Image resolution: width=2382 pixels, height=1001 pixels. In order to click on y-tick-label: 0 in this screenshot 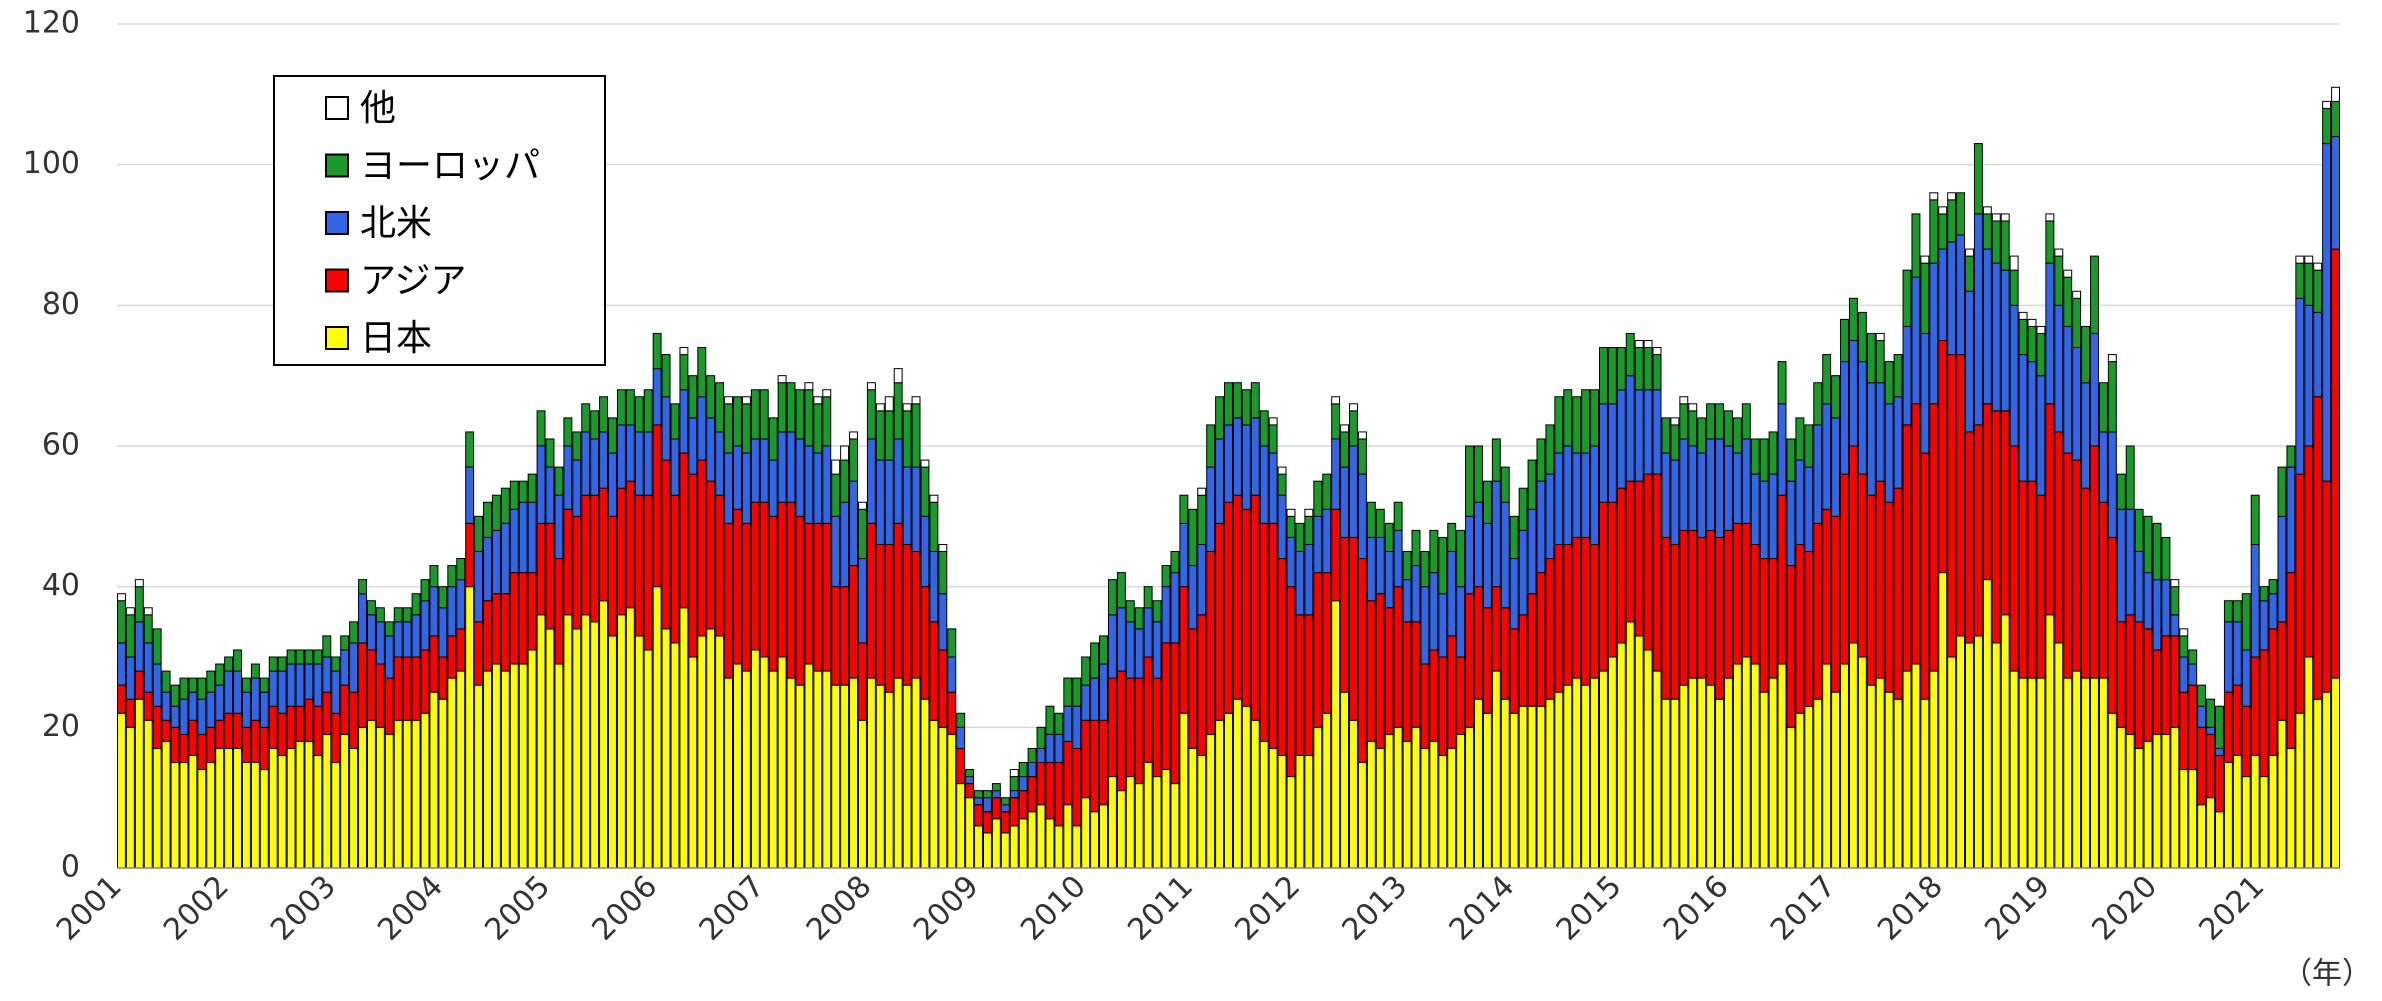, I will do `click(70, 867)`.